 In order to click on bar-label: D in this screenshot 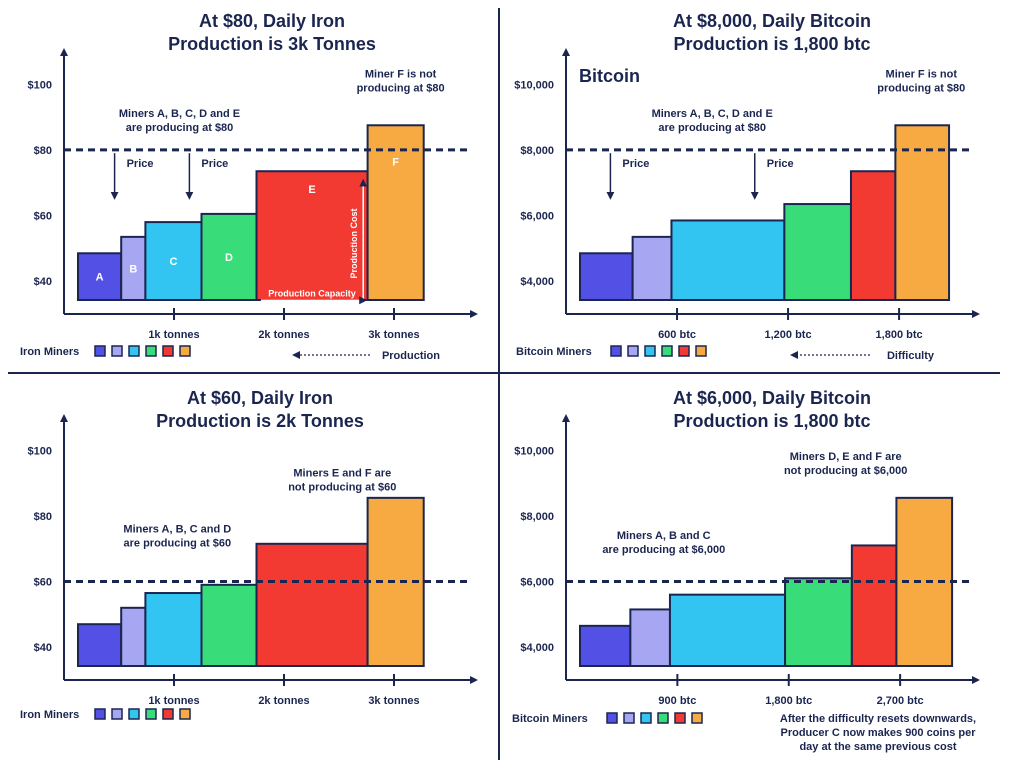, I will do `click(229, 258)`.